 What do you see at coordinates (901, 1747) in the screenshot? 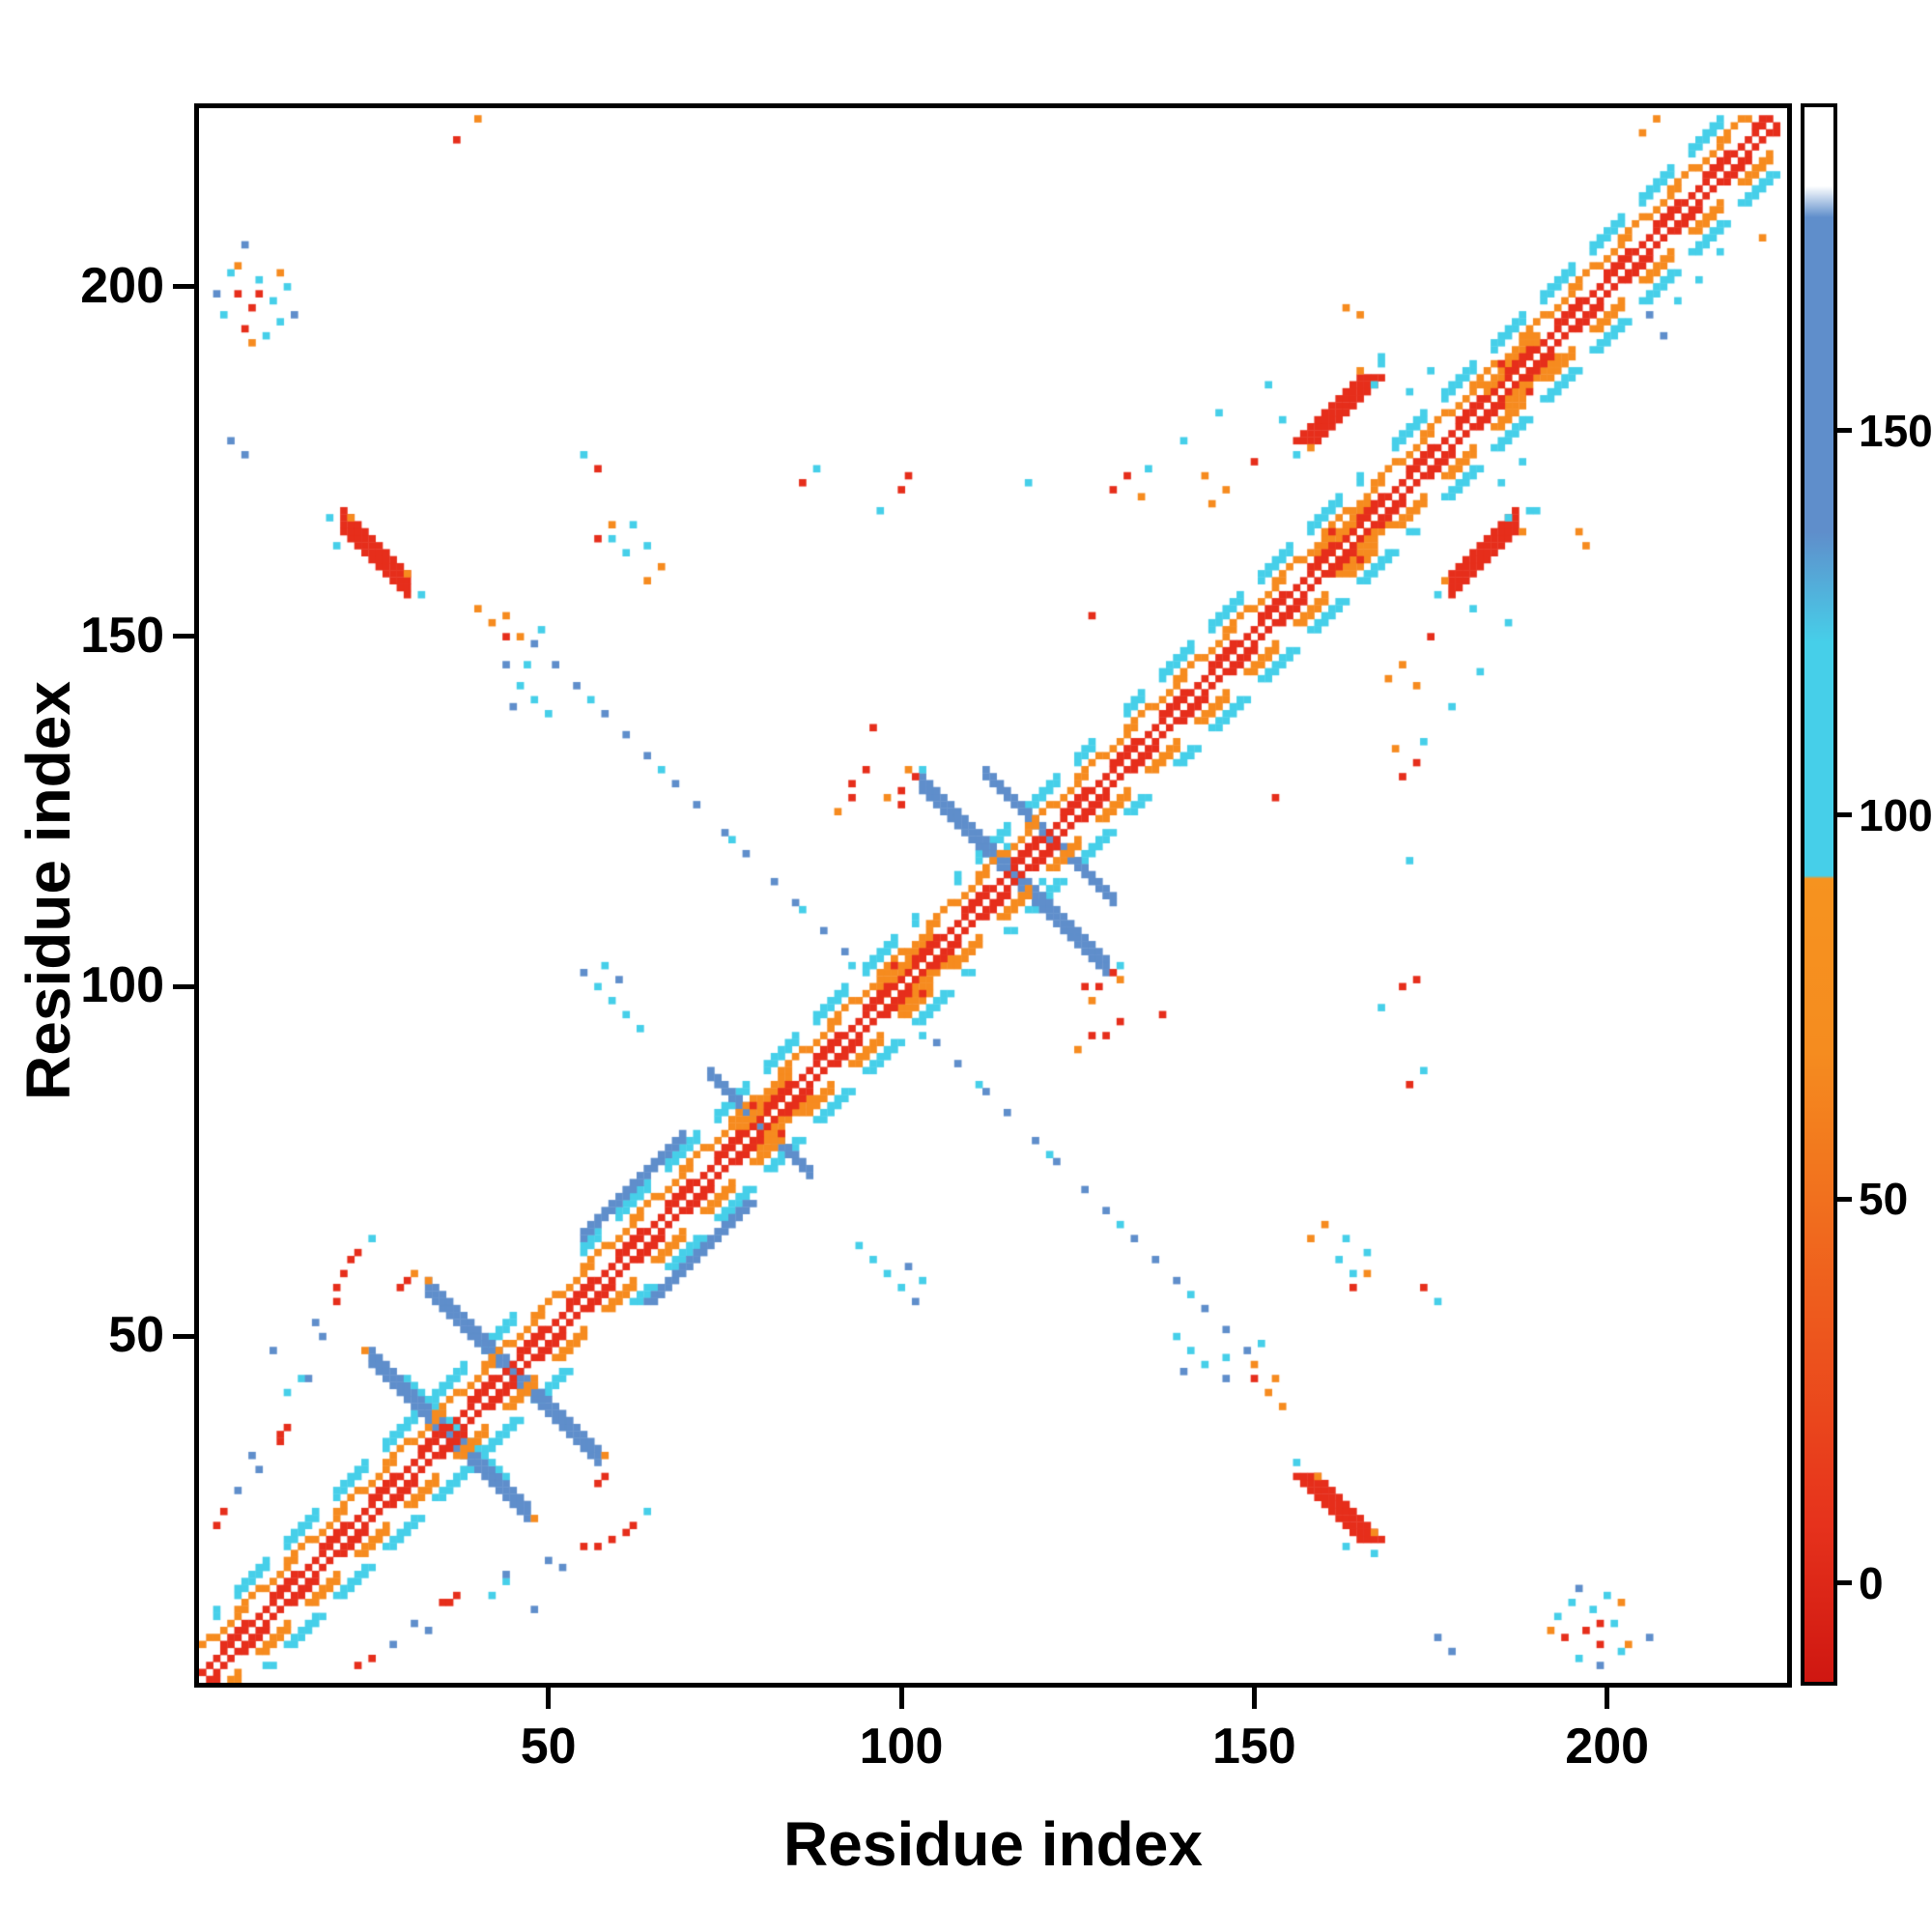
I see `x-tick-label: 100` at bounding box center [901, 1747].